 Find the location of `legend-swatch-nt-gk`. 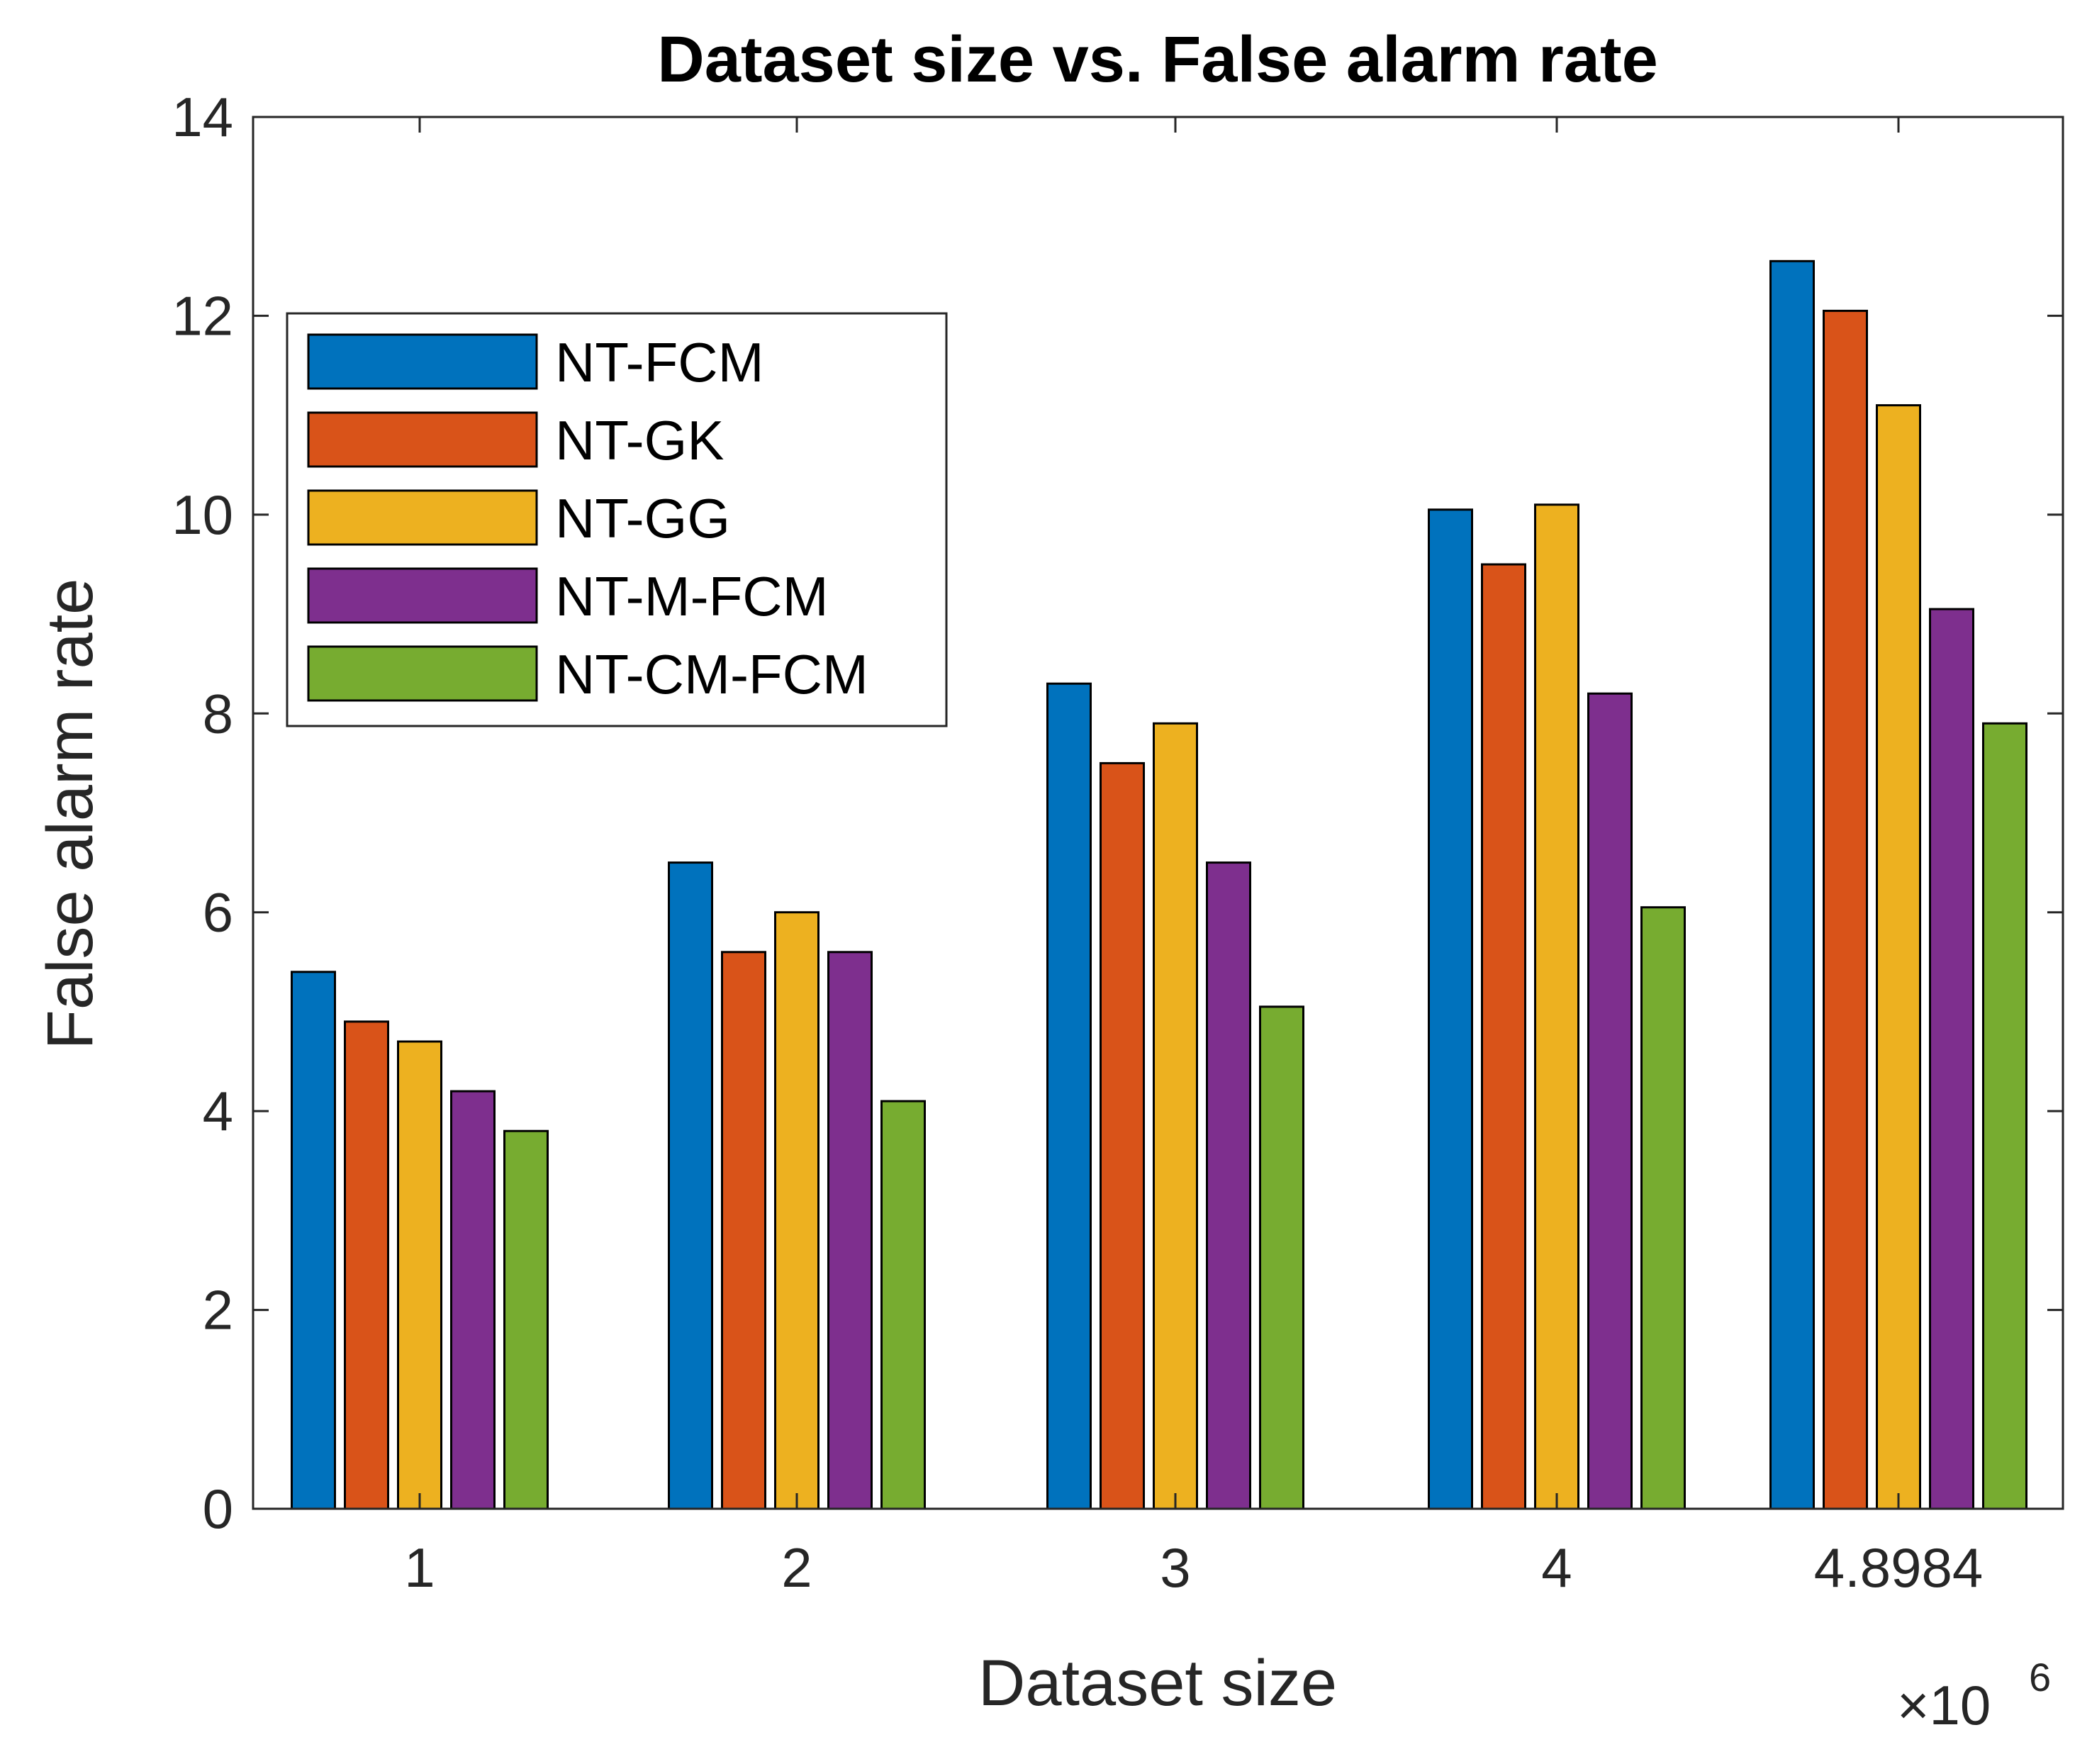

legend-swatch-nt-gk is located at coordinates (422, 440).